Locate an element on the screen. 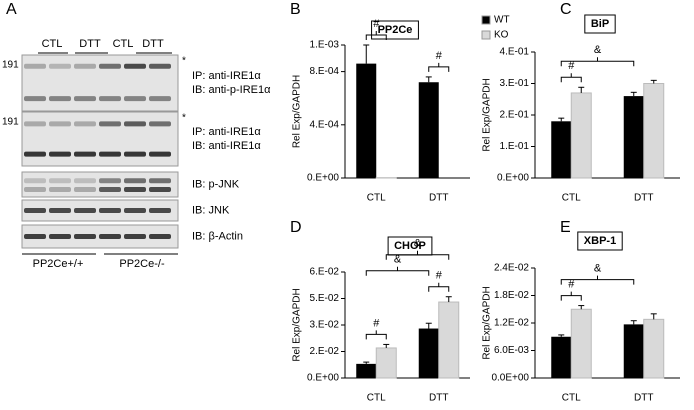  panel-letter: D is located at coordinates (296, 227).